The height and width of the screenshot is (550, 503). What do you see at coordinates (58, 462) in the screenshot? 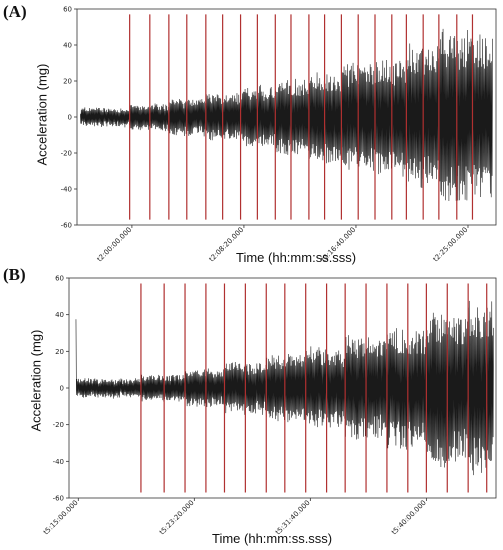
I see `y-tick-label-b: -40` at bounding box center [58, 462].